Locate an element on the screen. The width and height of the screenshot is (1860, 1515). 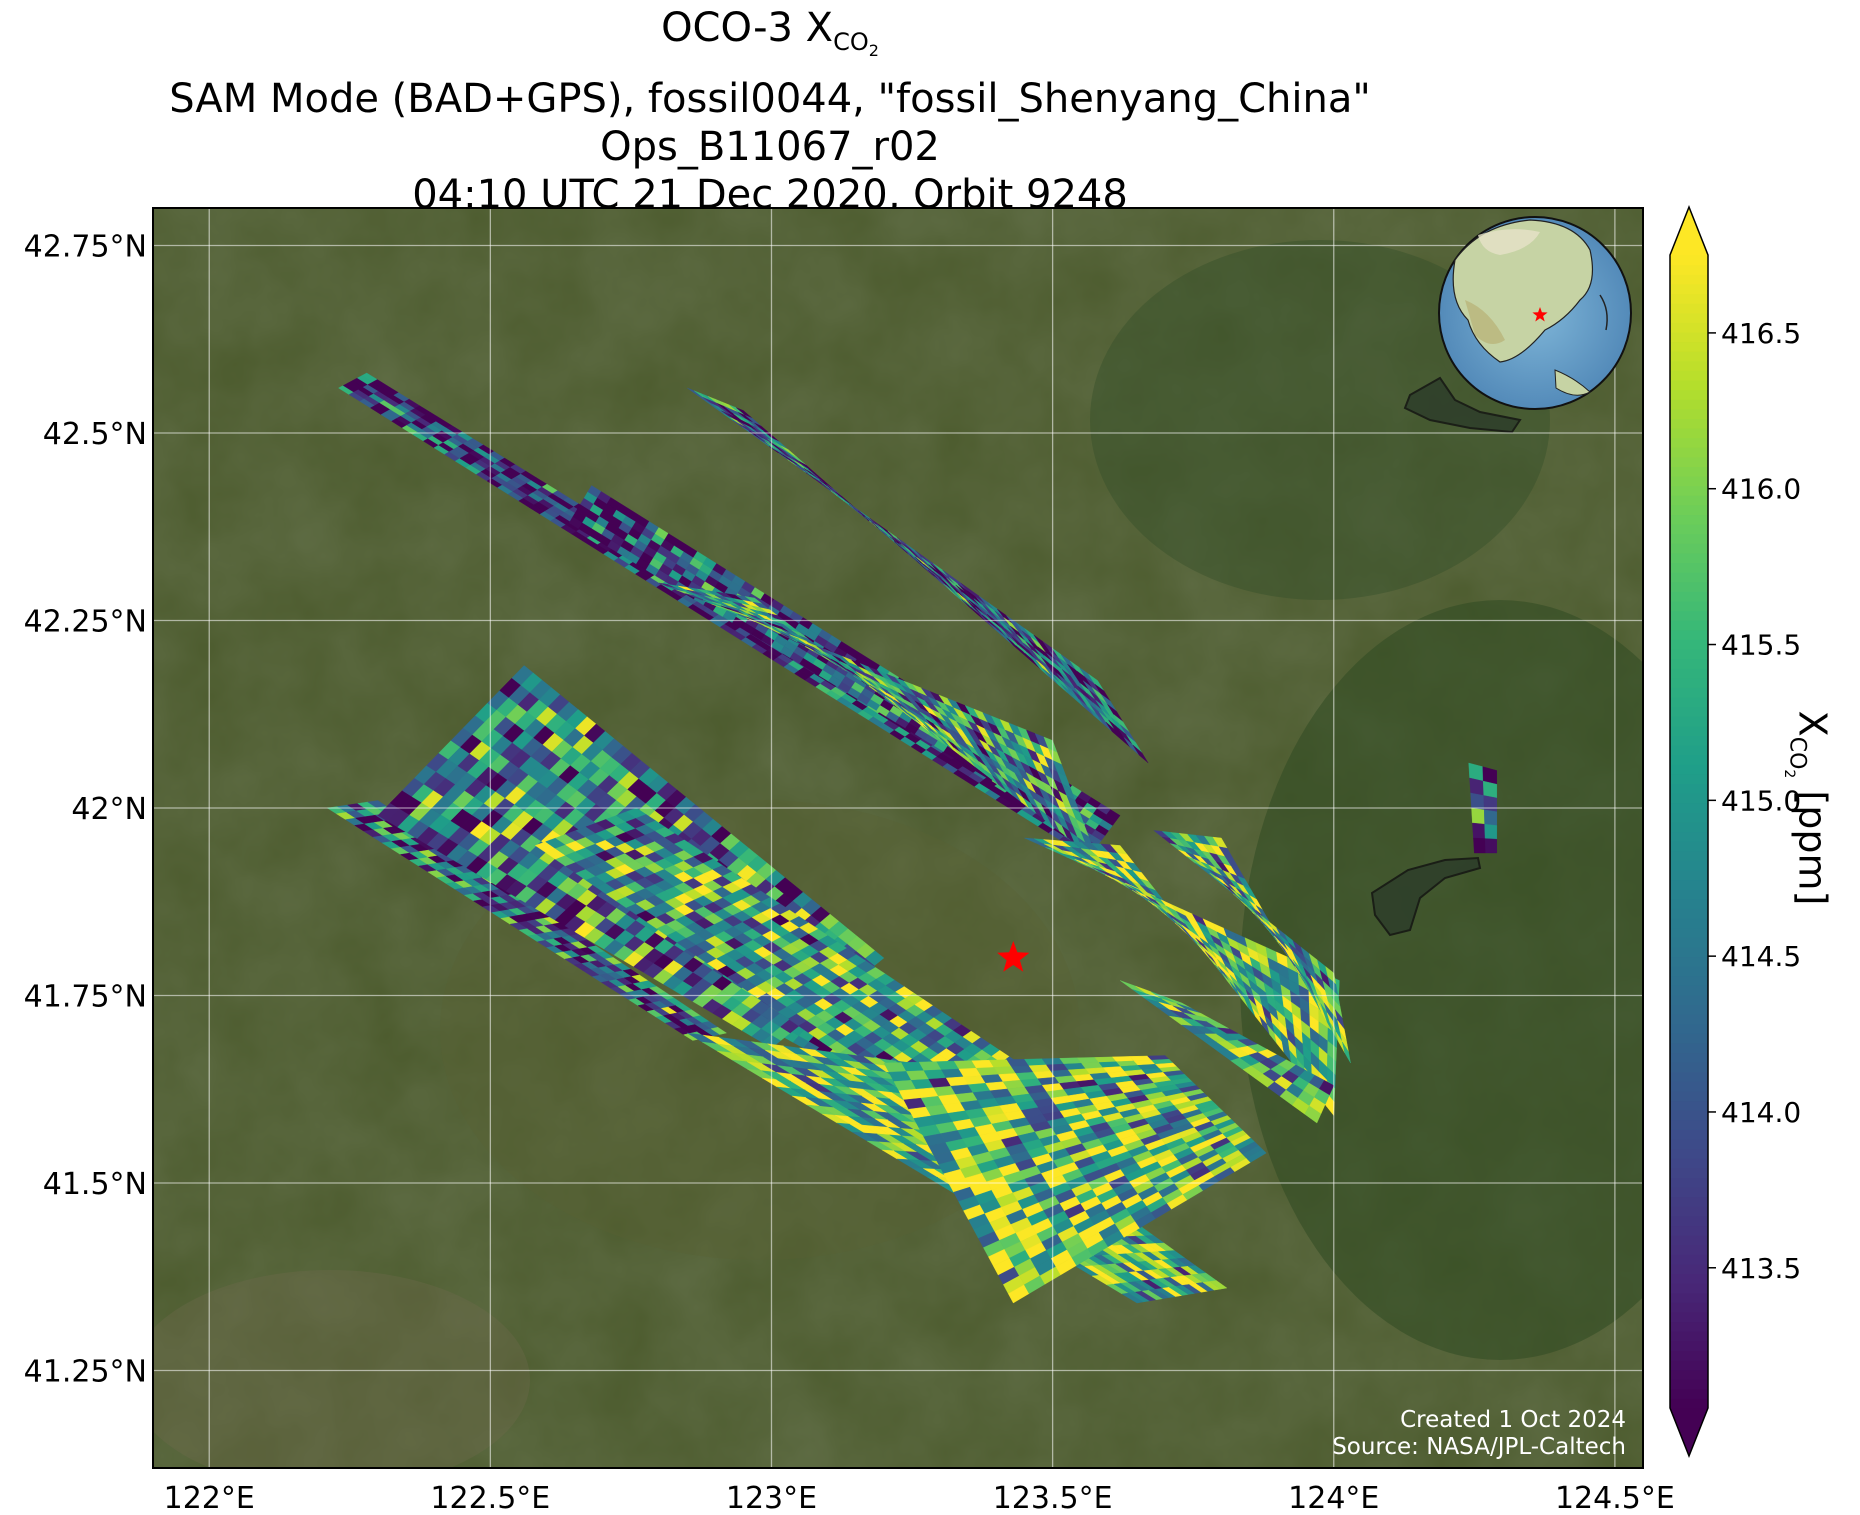
lat-tick-label: 41.5°N is located at coordinates (95, 1184).